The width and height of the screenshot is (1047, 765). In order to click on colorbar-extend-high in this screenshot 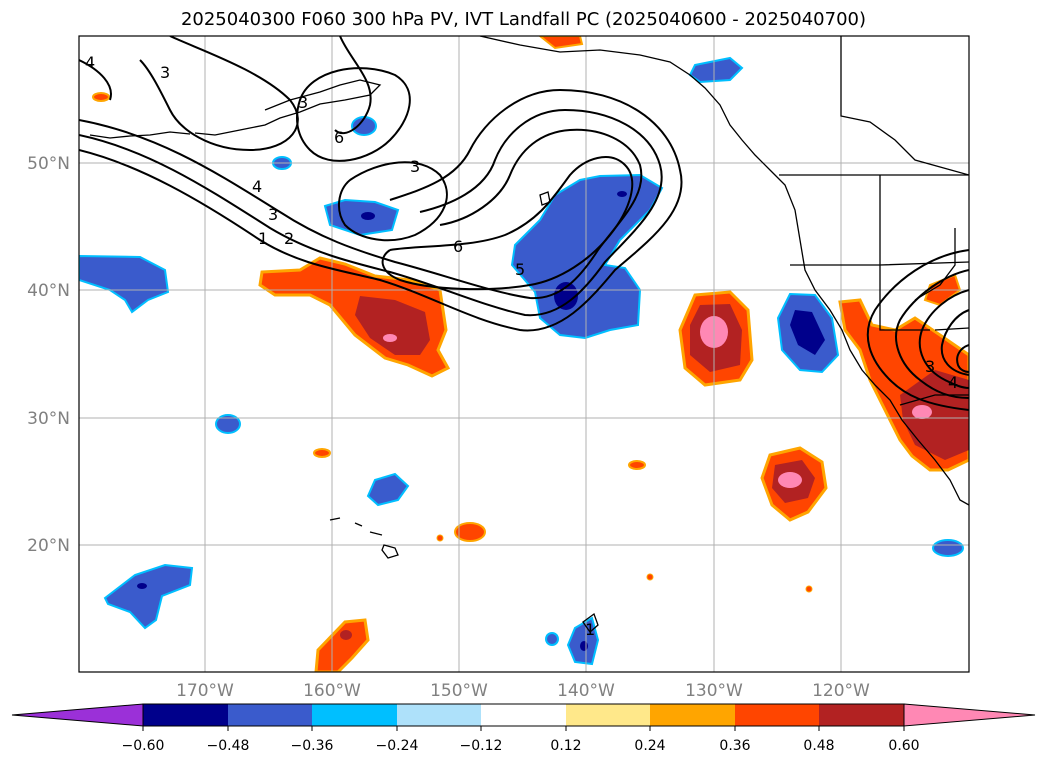, I will do `click(969, 715)`.